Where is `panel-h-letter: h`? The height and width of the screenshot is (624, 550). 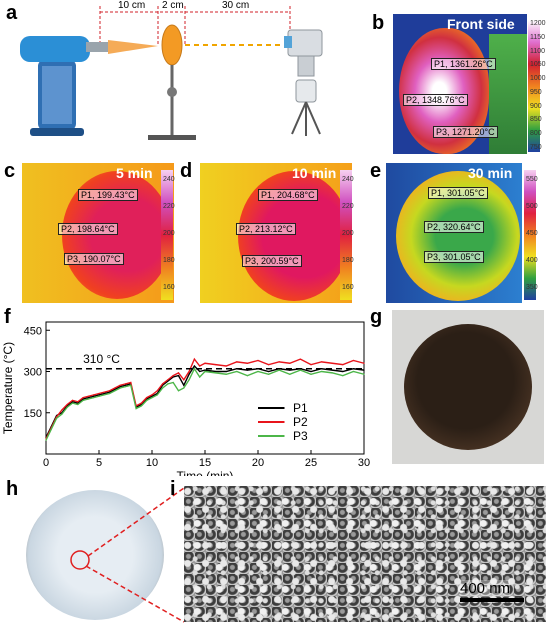 panel-h-letter: h is located at coordinates (12, 489).